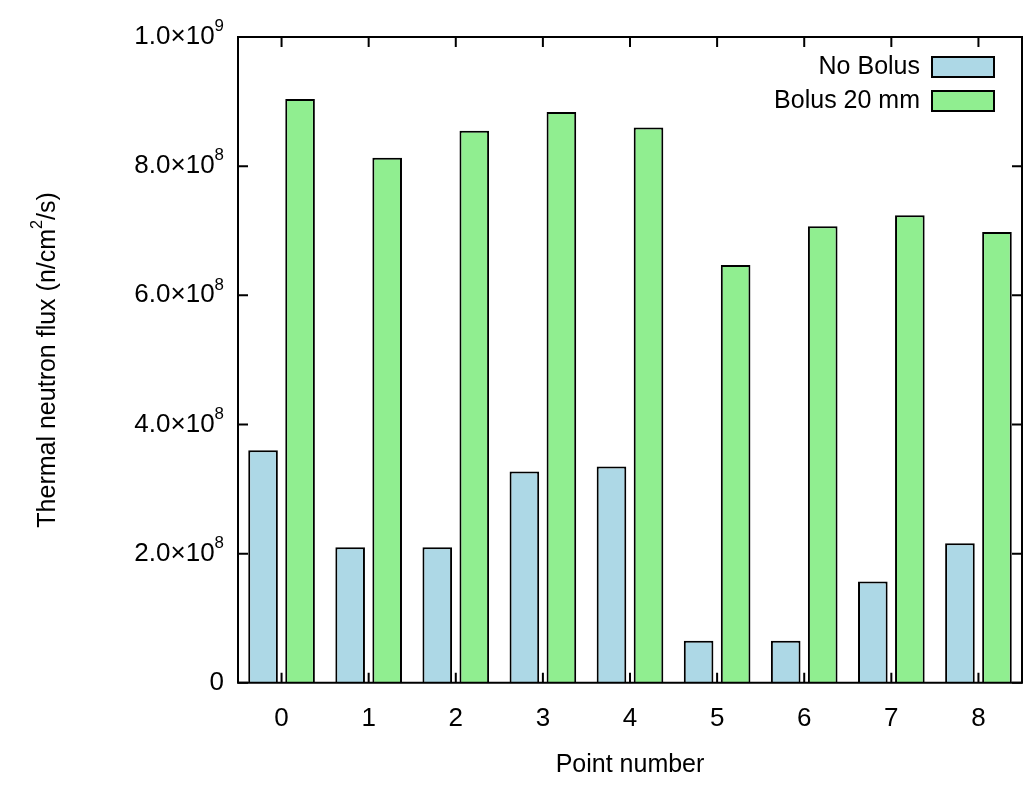 The image size is (1030, 794). Describe the element at coordinates (978, 716) in the screenshot. I see `x-tick-label: 8` at that location.